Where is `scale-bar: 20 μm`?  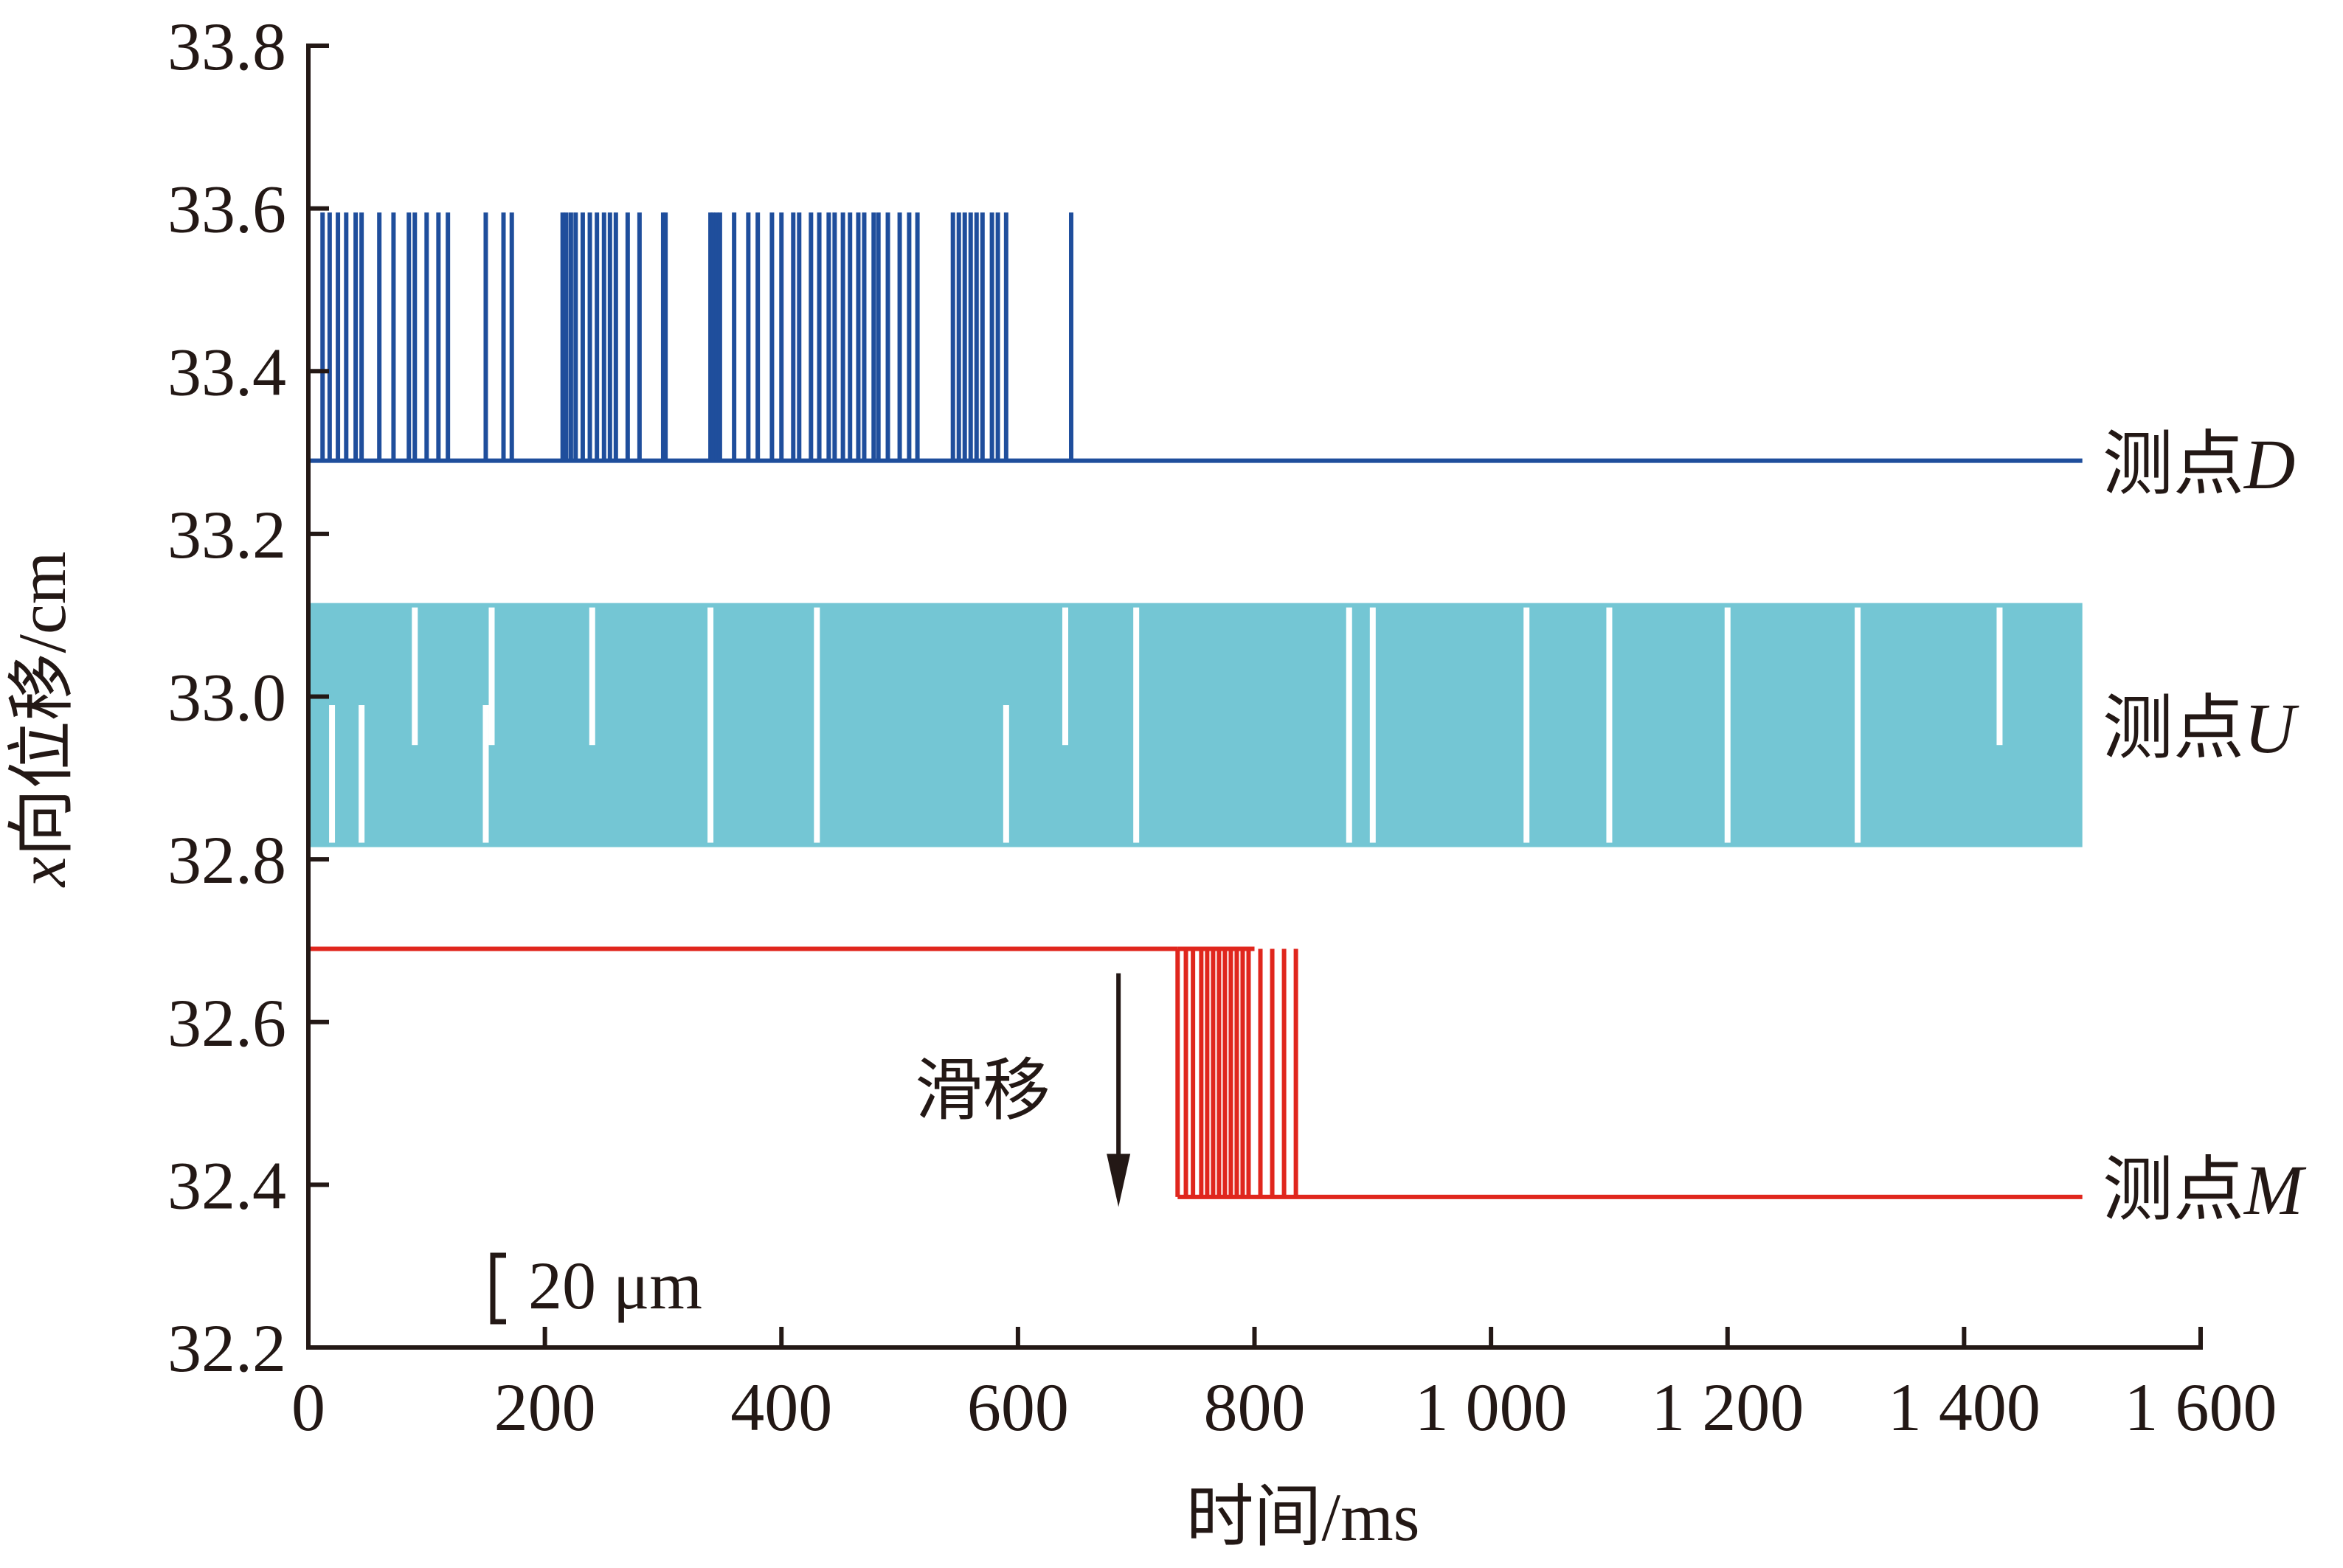 scale-bar: 20 μm is located at coordinates (596, 1286).